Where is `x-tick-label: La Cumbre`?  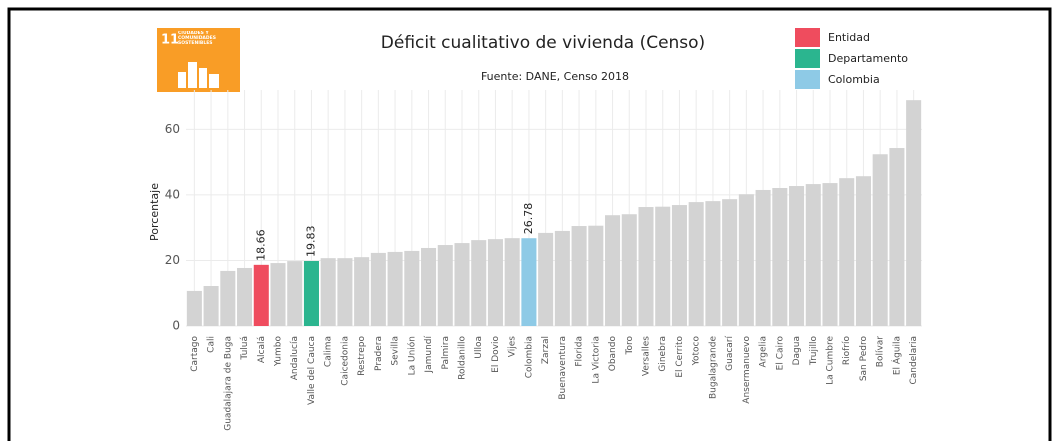
x-tick-label: La Cumbre is located at coordinates (831, 360).